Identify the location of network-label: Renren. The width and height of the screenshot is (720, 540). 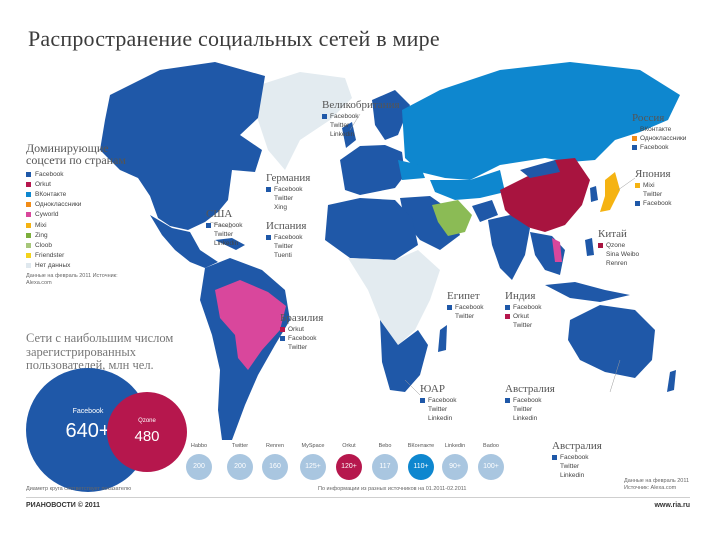
(617, 263).